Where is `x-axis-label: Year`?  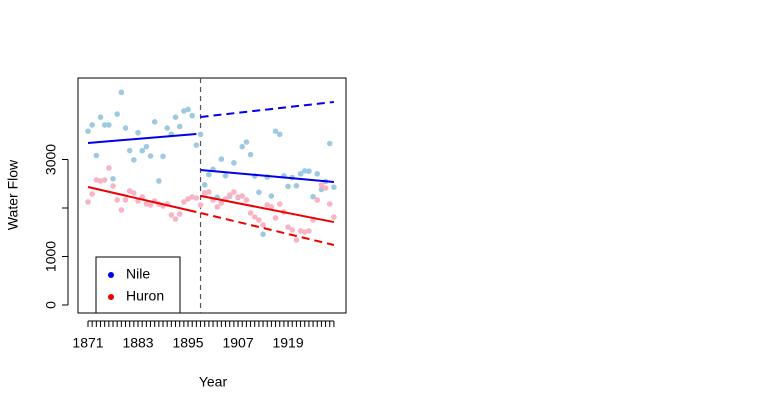
x-axis-label: Year is located at coordinates (213, 382).